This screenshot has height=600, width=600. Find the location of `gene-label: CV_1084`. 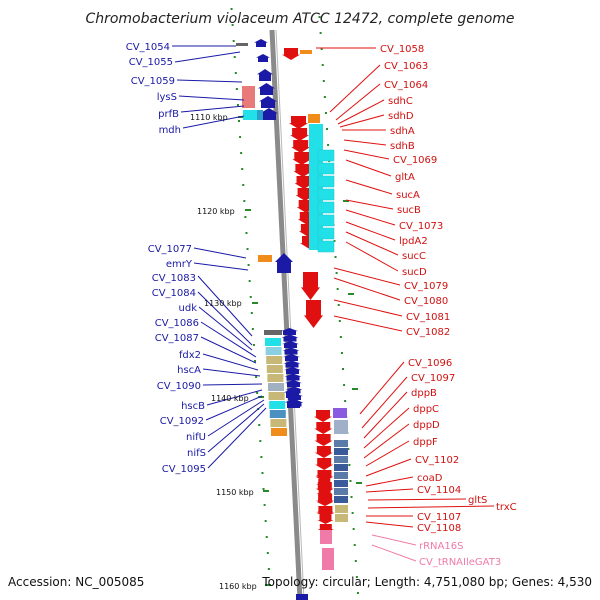

gene-label: CV_1084 is located at coordinates (174, 293).